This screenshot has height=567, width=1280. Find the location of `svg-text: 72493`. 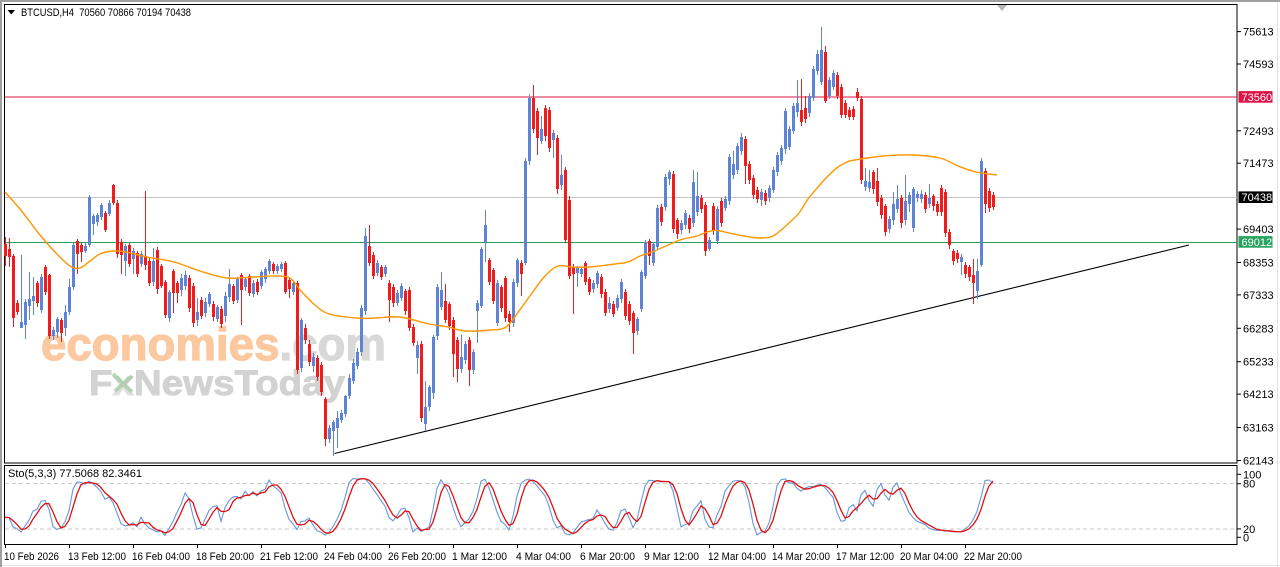

svg-text: 72493 is located at coordinates (1258, 132).